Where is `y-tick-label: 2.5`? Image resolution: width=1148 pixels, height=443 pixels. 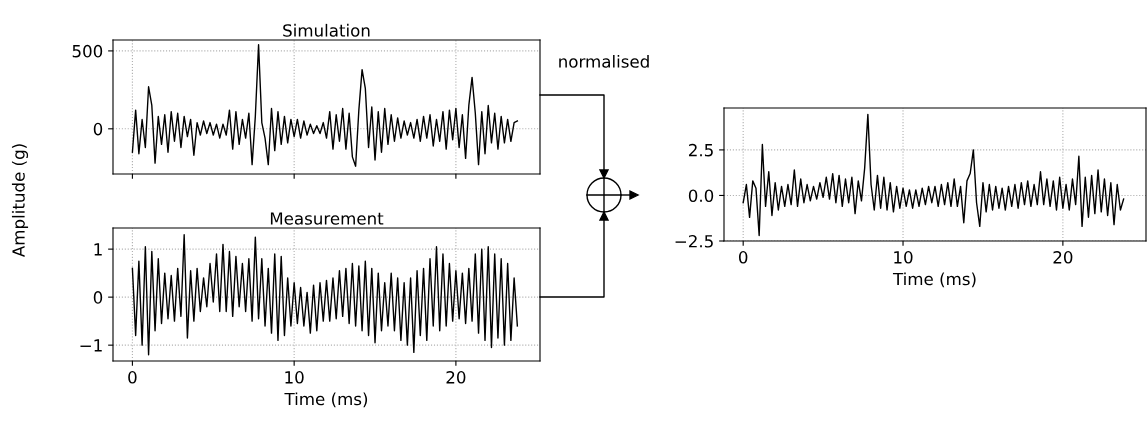 y-tick-label: 2.5 is located at coordinates (700, 150).